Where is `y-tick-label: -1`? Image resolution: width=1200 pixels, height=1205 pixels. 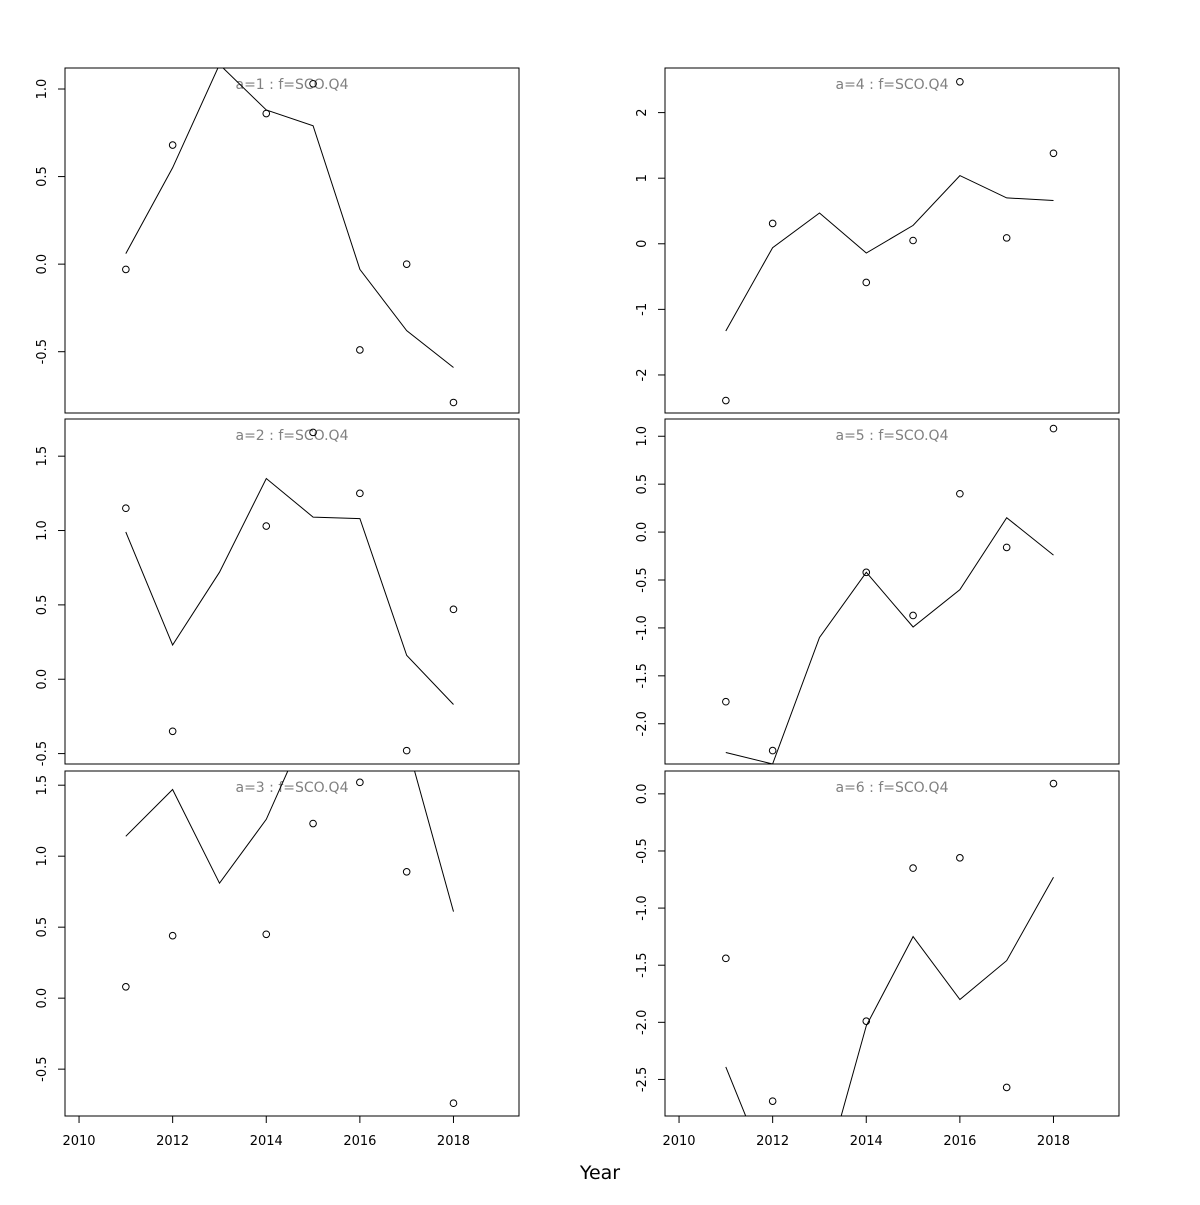 y-tick-label: -1 is located at coordinates (642, 309).